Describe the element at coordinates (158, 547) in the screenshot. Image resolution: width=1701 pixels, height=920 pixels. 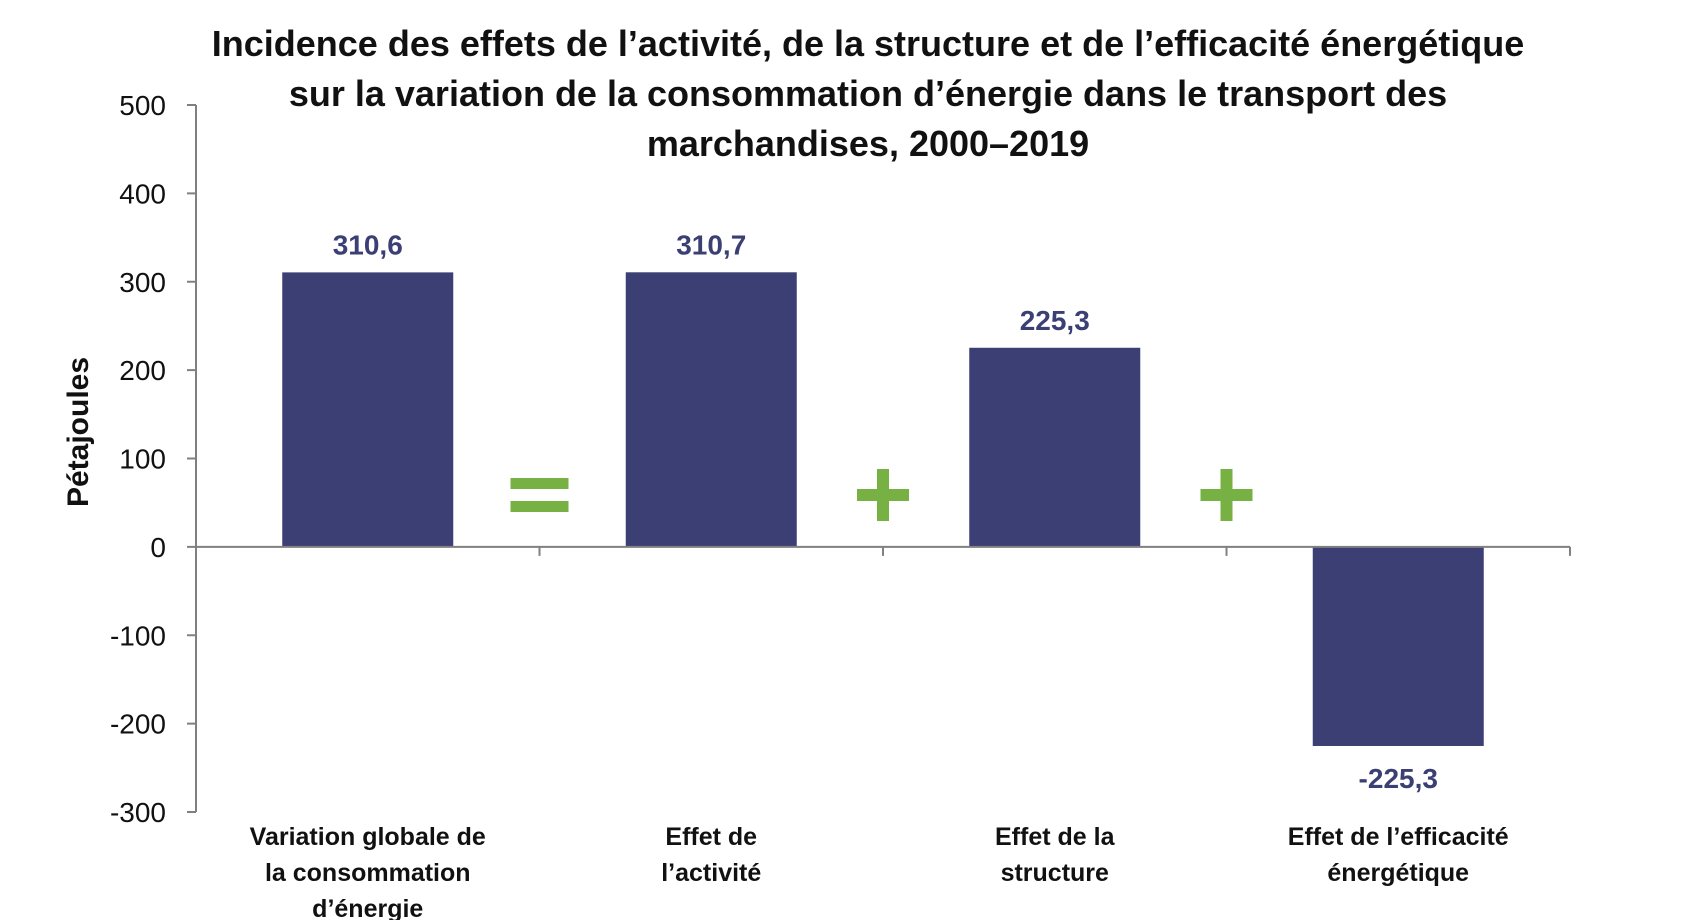
I see `y-tick-label: 0` at that location.